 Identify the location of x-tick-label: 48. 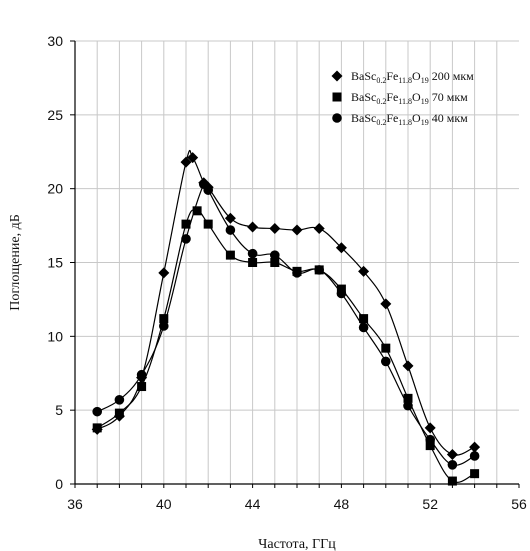
(342, 504).